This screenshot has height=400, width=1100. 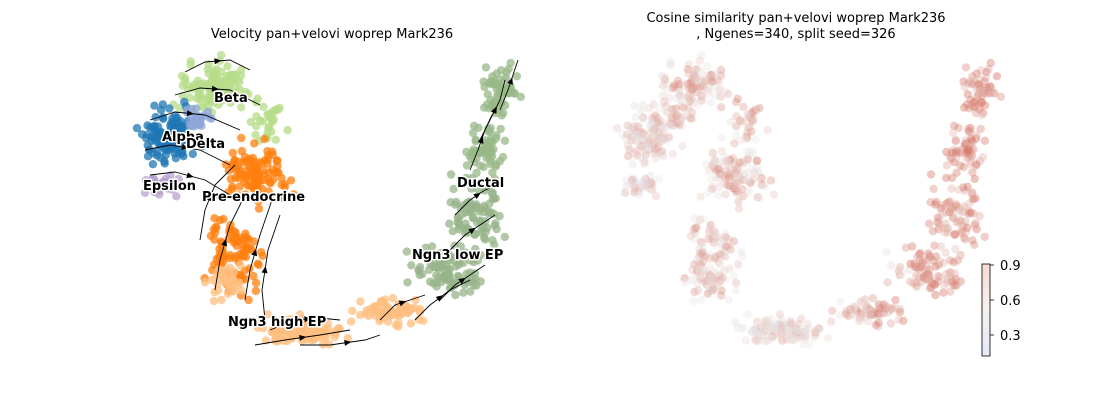 What do you see at coordinates (208, 112) in the screenshot?
I see `cell-point-delta` at bounding box center [208, 112].